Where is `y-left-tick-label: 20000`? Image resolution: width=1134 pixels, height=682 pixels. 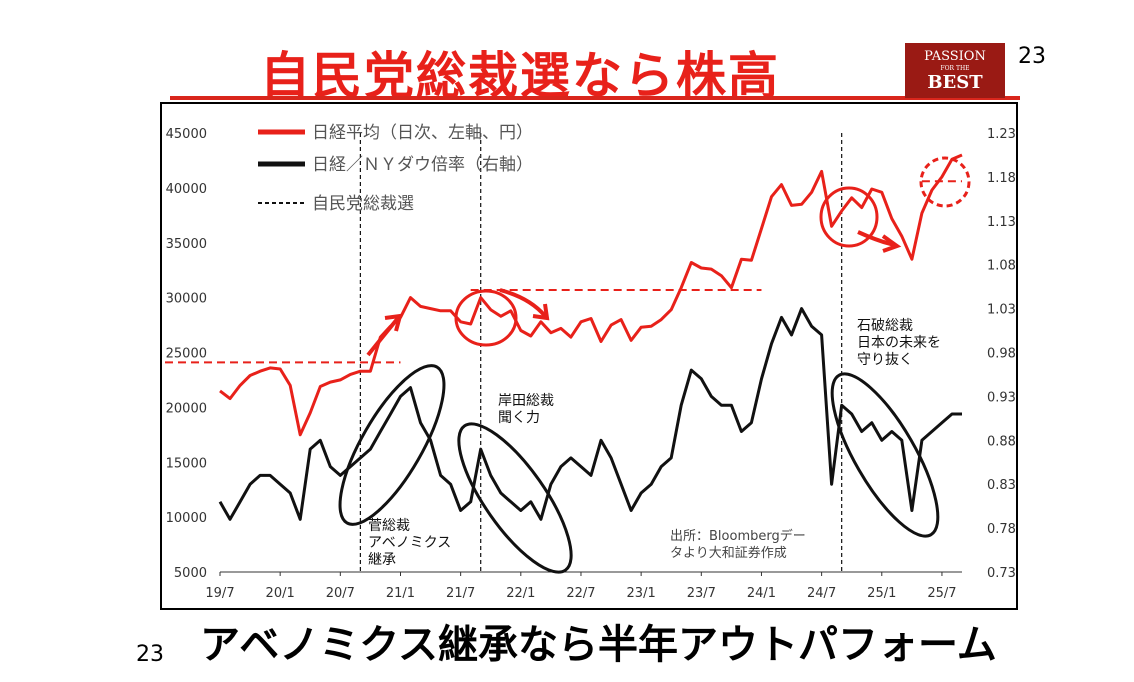
y-left-tick-label: 20000 is located at coordinates (186, 408).